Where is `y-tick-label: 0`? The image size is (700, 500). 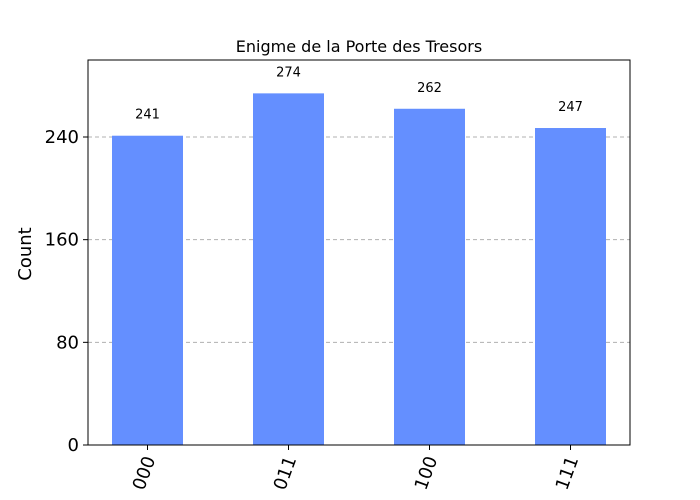 y-tick-label: 0 is located at coordinates (73, 445).